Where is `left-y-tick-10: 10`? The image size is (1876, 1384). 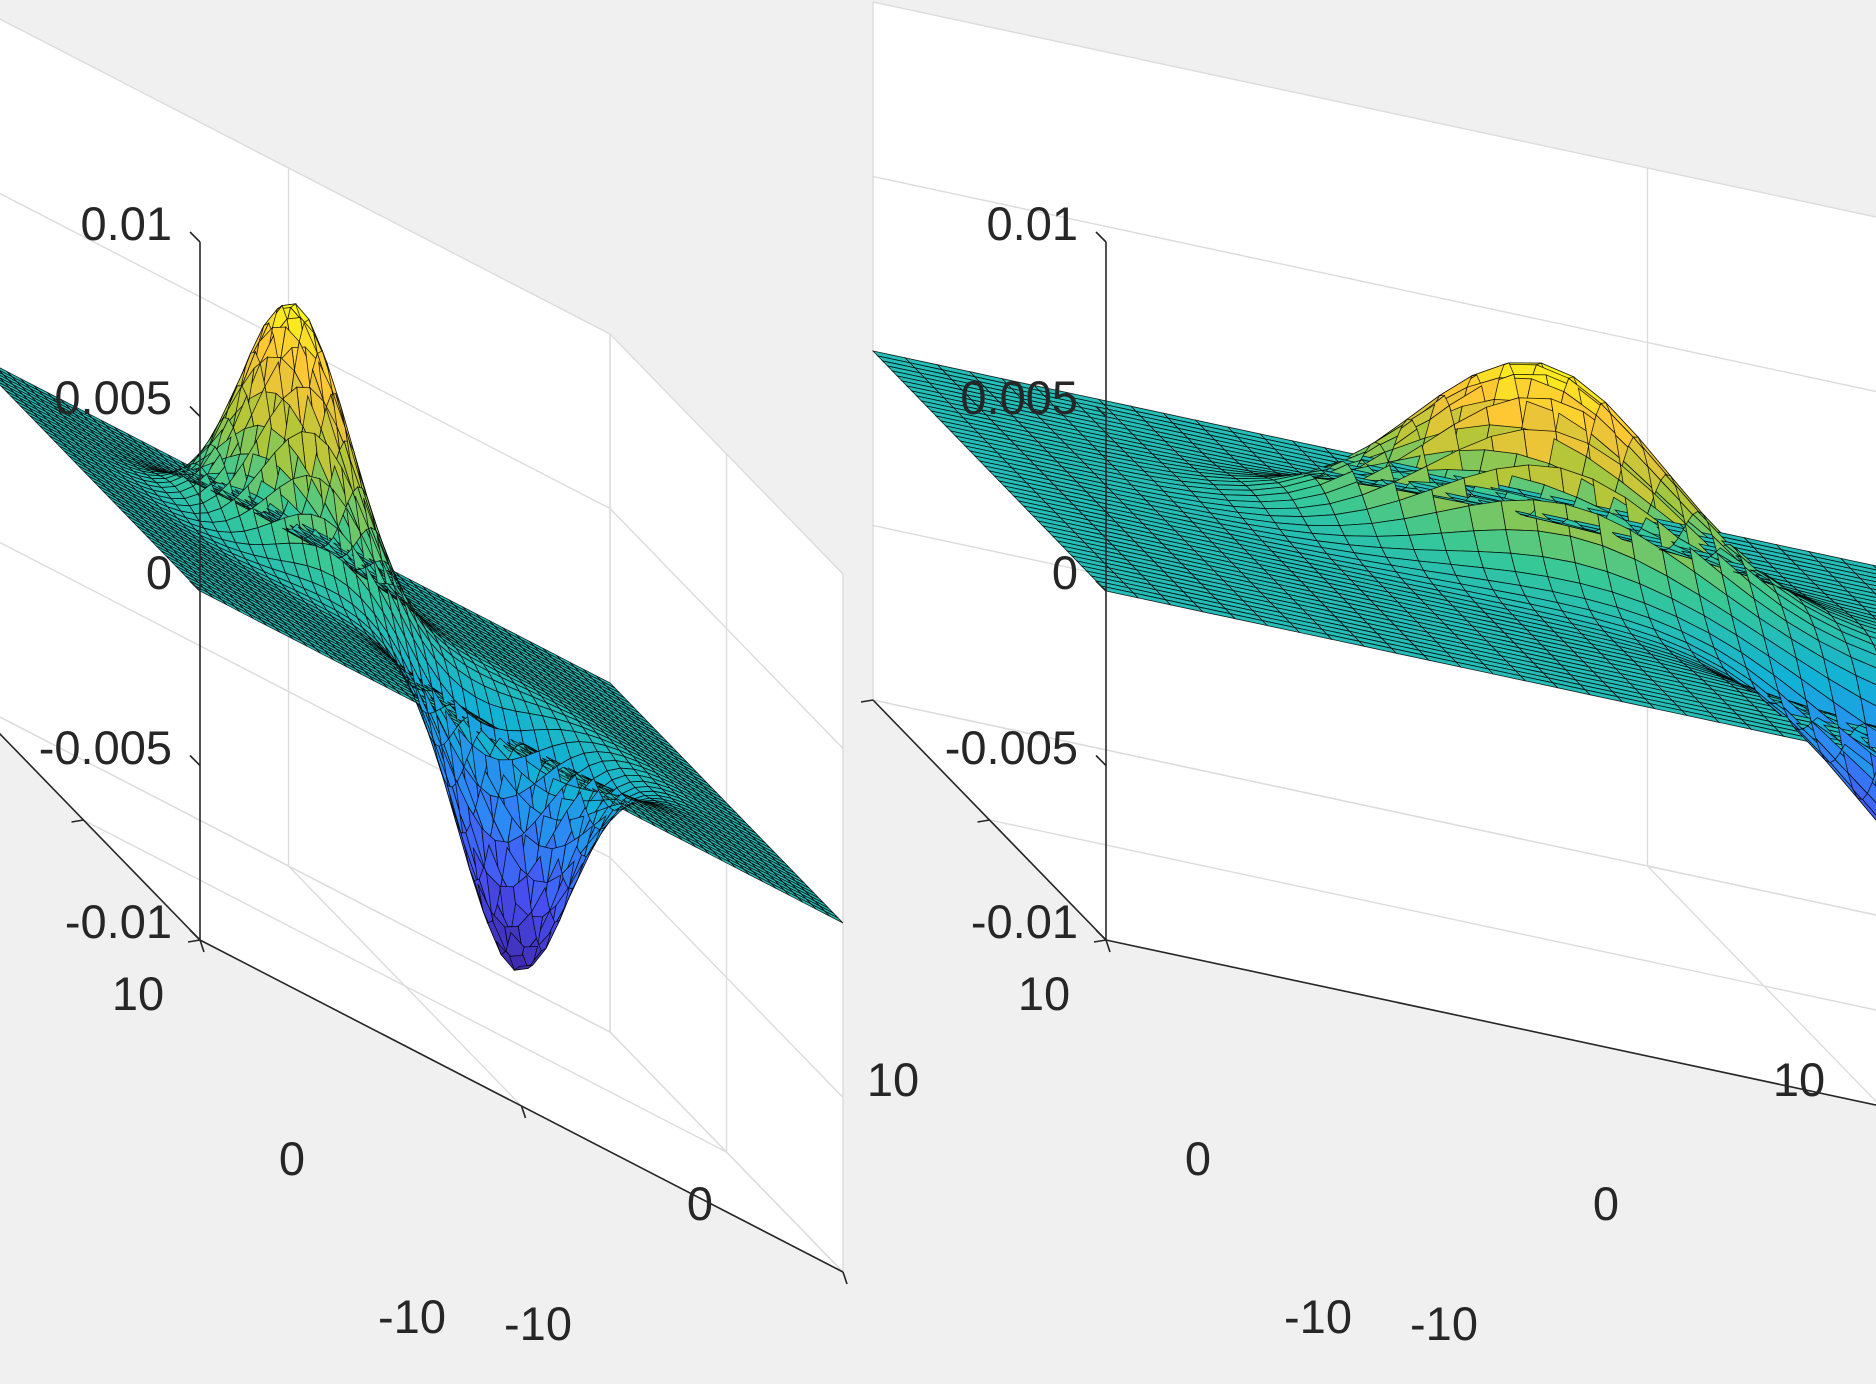 left-y-tick-10: 10 is located at coordinates (138, 993).